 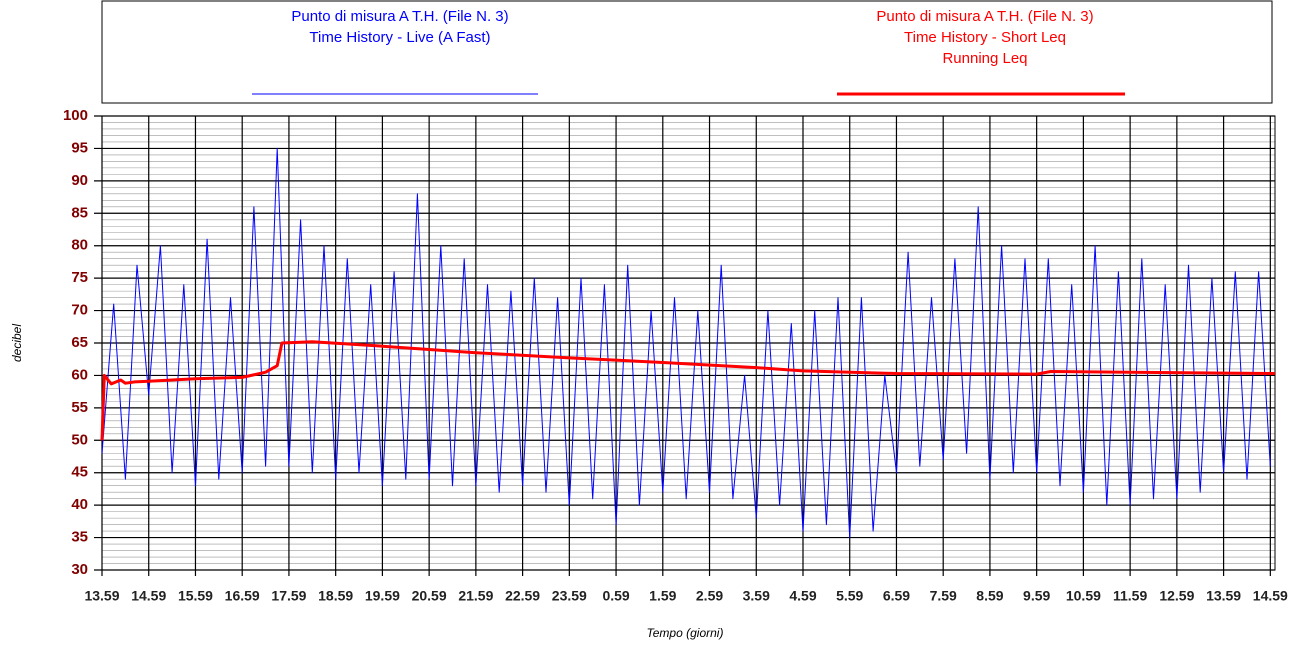 I want to click on y-tick-label: 100, so click(x=75, y=115).